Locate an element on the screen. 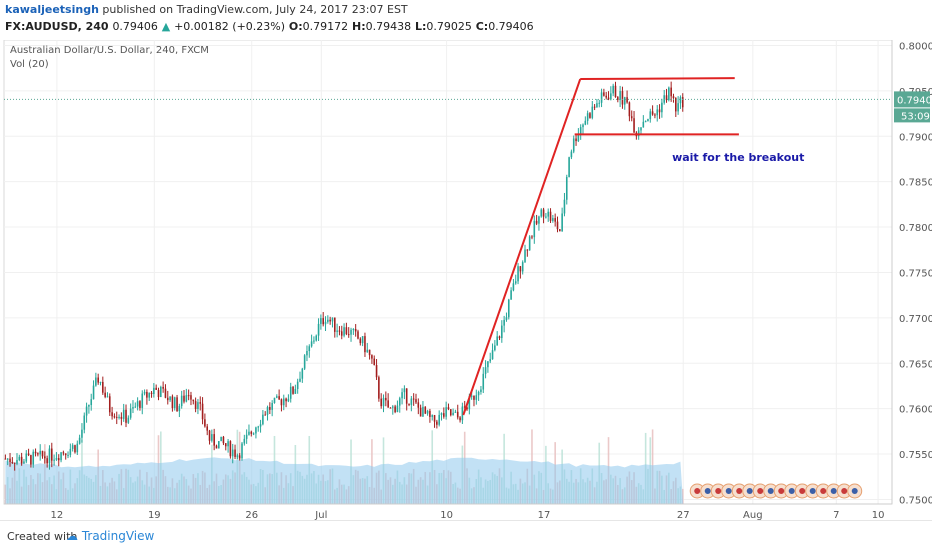 The image size is (932, 551). price-tick-label: 0.75000 is located at coordinates (915, 500).